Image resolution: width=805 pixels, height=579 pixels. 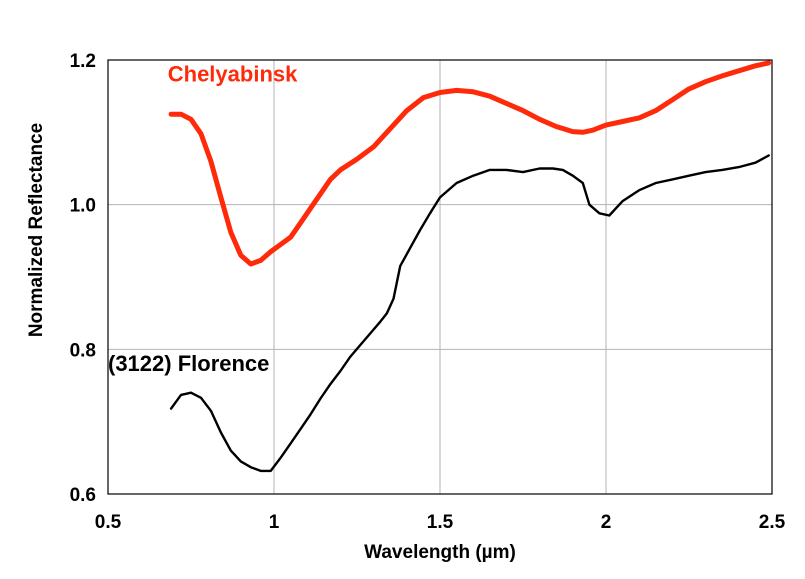 I want to click on y-tick-label: 0.8, so click(x=83, y=350).